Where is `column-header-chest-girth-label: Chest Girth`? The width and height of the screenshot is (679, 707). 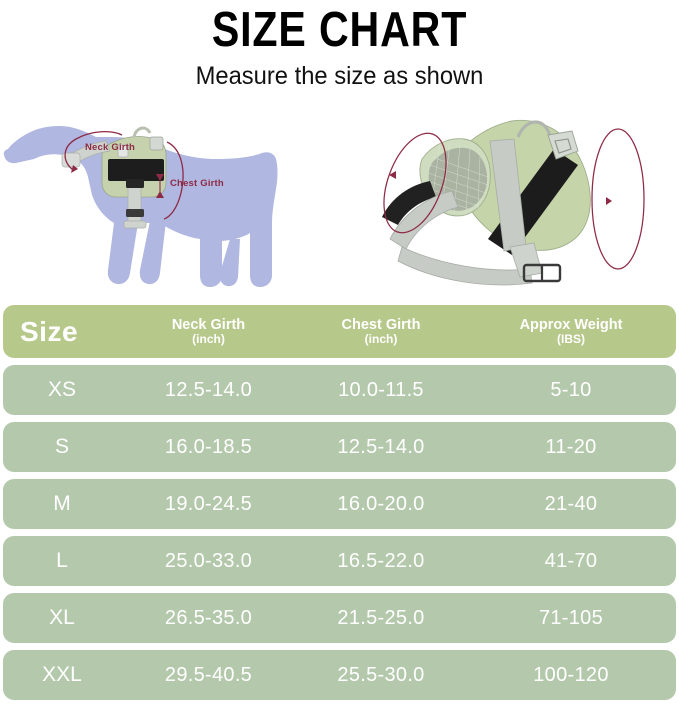
column-header-chest-girth-label: Chest Girth is located at coordinates (381, 324).